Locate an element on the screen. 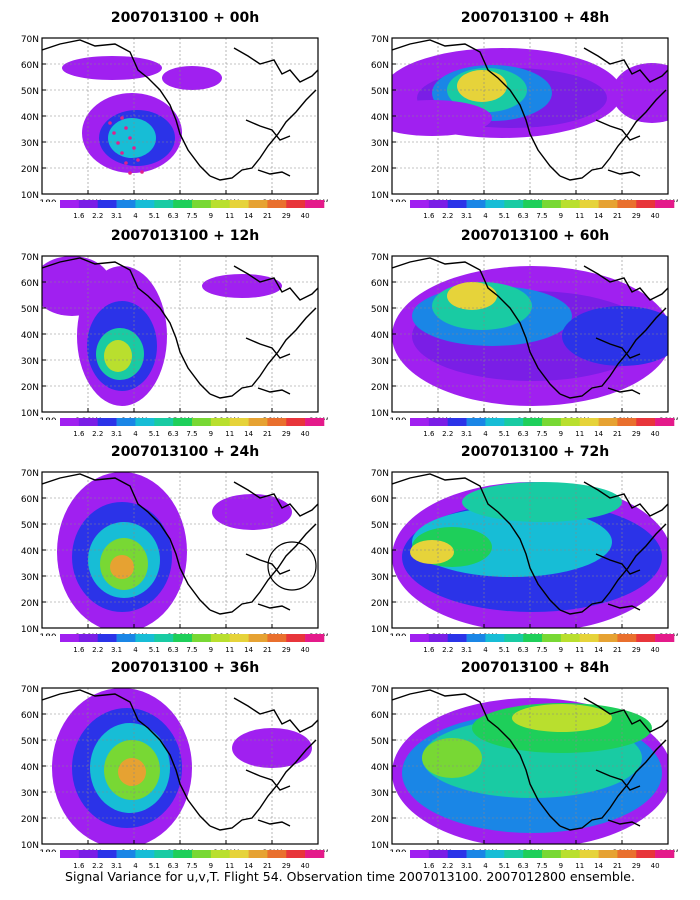  colorbar-level: 40 is located at coordinates (655, 650).